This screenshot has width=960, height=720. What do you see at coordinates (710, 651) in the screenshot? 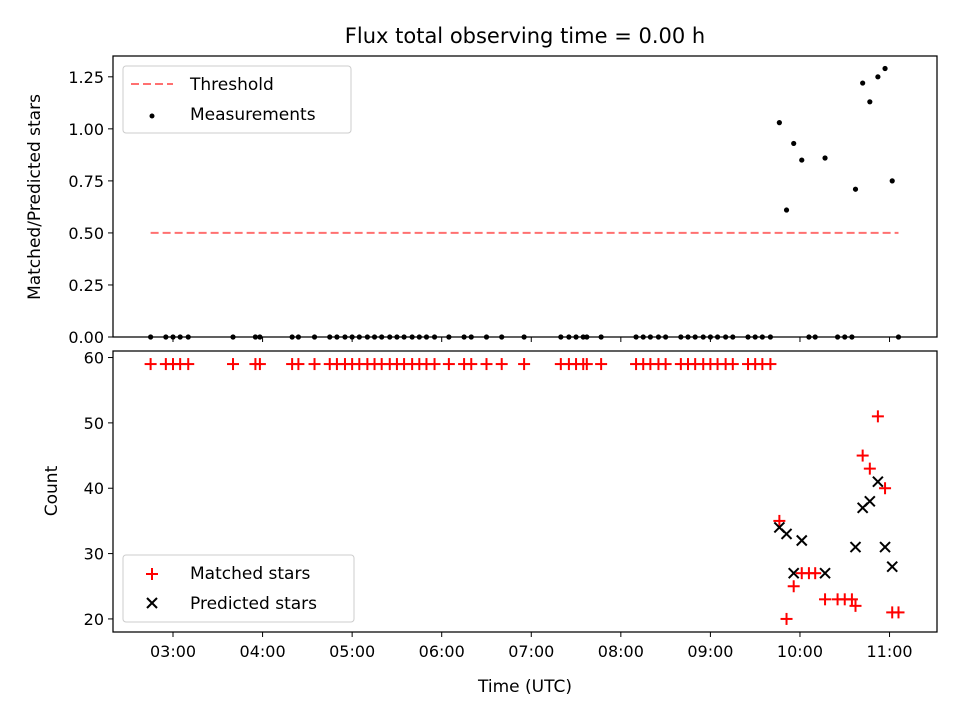
I see `time-x-tick-label: 09:00` at bounding box center [710, 651].